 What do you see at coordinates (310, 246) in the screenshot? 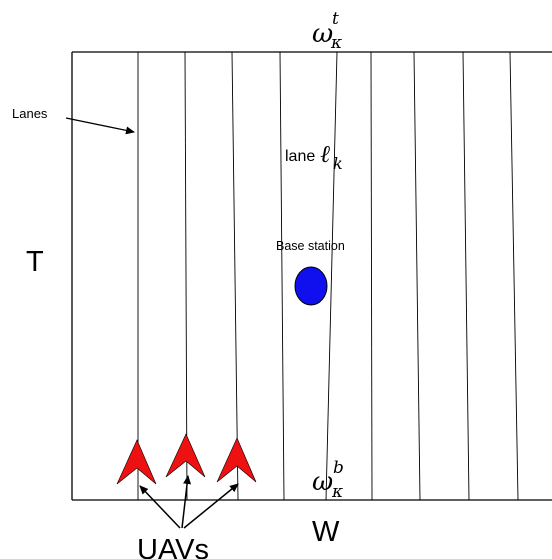
I see `base-station-label: Base station` at bounding box center [310, 246].